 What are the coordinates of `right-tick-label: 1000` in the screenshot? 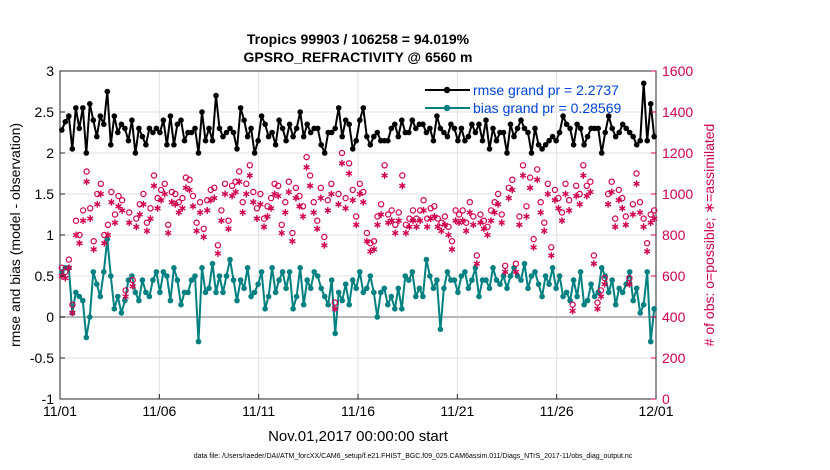 It's located at (677, 194).